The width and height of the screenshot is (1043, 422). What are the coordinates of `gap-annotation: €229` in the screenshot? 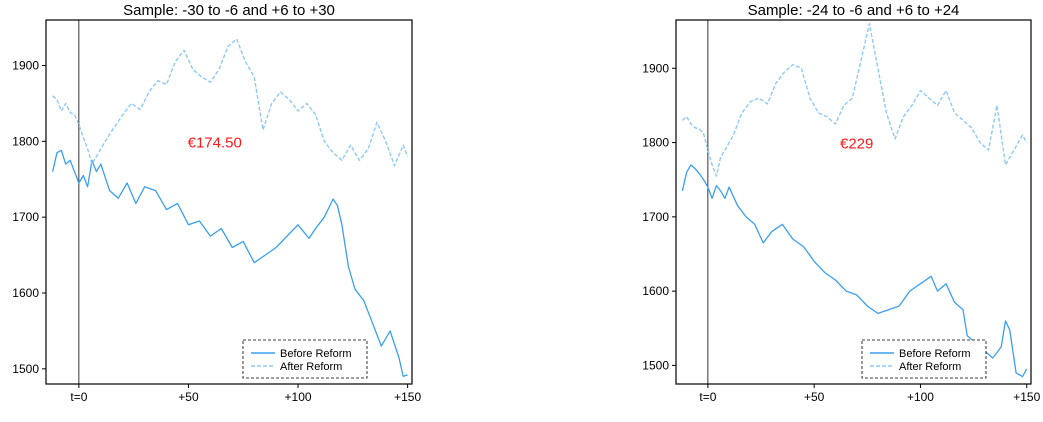 It's located at (856, 144).